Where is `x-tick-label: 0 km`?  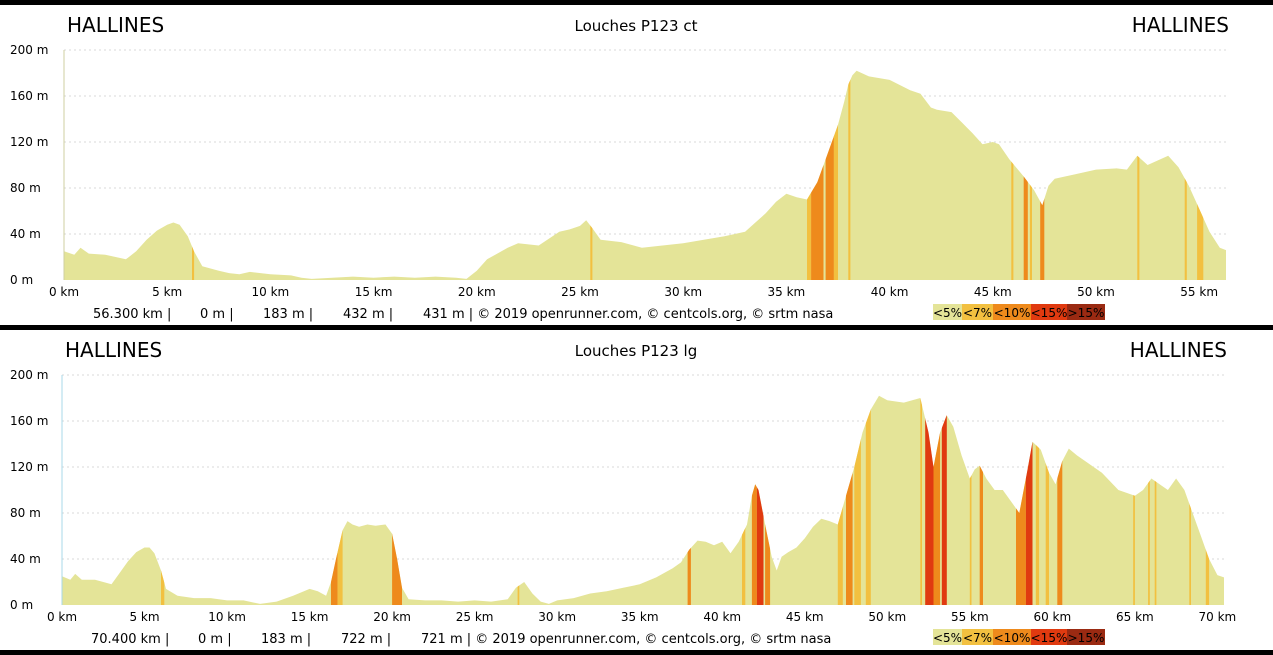
x-tick-label: 0 km is located at coordinates (62, 617).